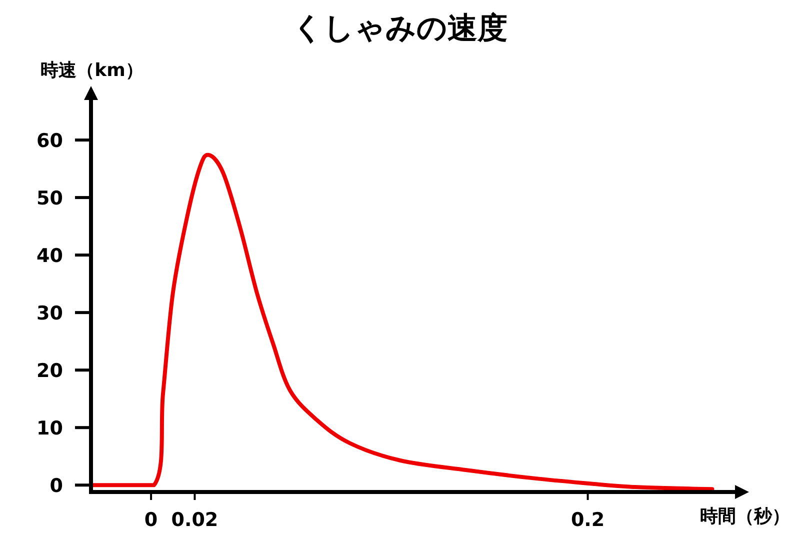 The height and width of the screenshot is (540, 800). I want to click on y-tick-label: 60, so click(49, 141).